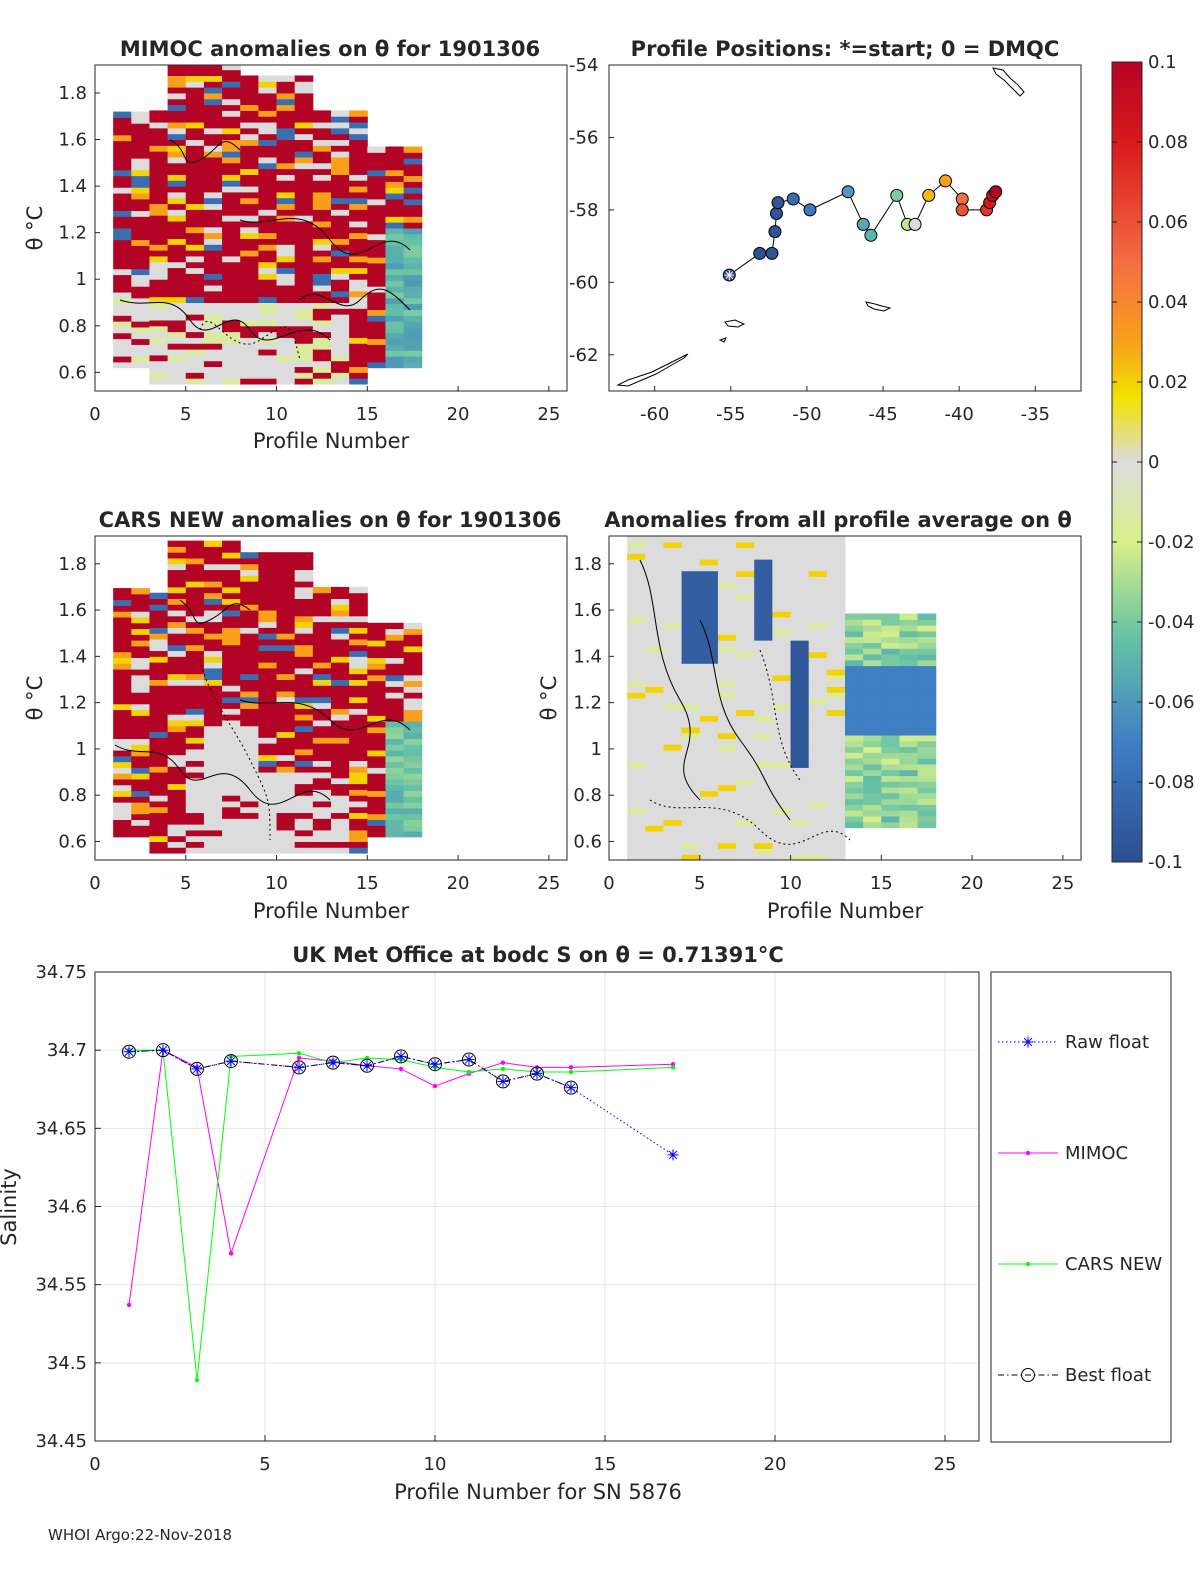 This screenshot has height=1575, width=1200. Describe the element at coordinates (276, 883) in the screenshot. I see `x-tick-label: 10` at that location.